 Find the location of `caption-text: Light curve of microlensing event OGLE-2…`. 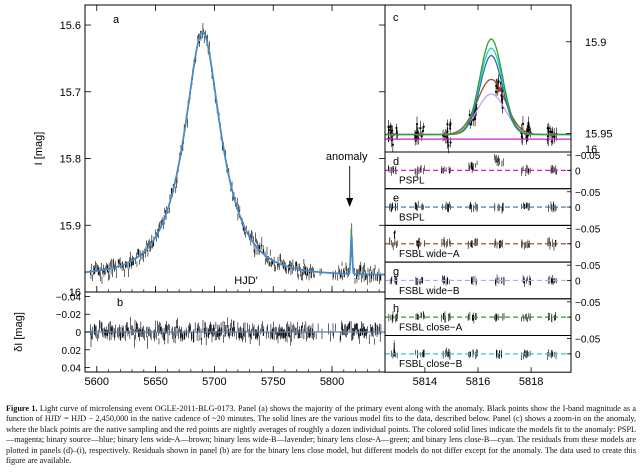

caption-text: Light curve of microlensing event OGLE-2… is located at coordinates (321, 435).